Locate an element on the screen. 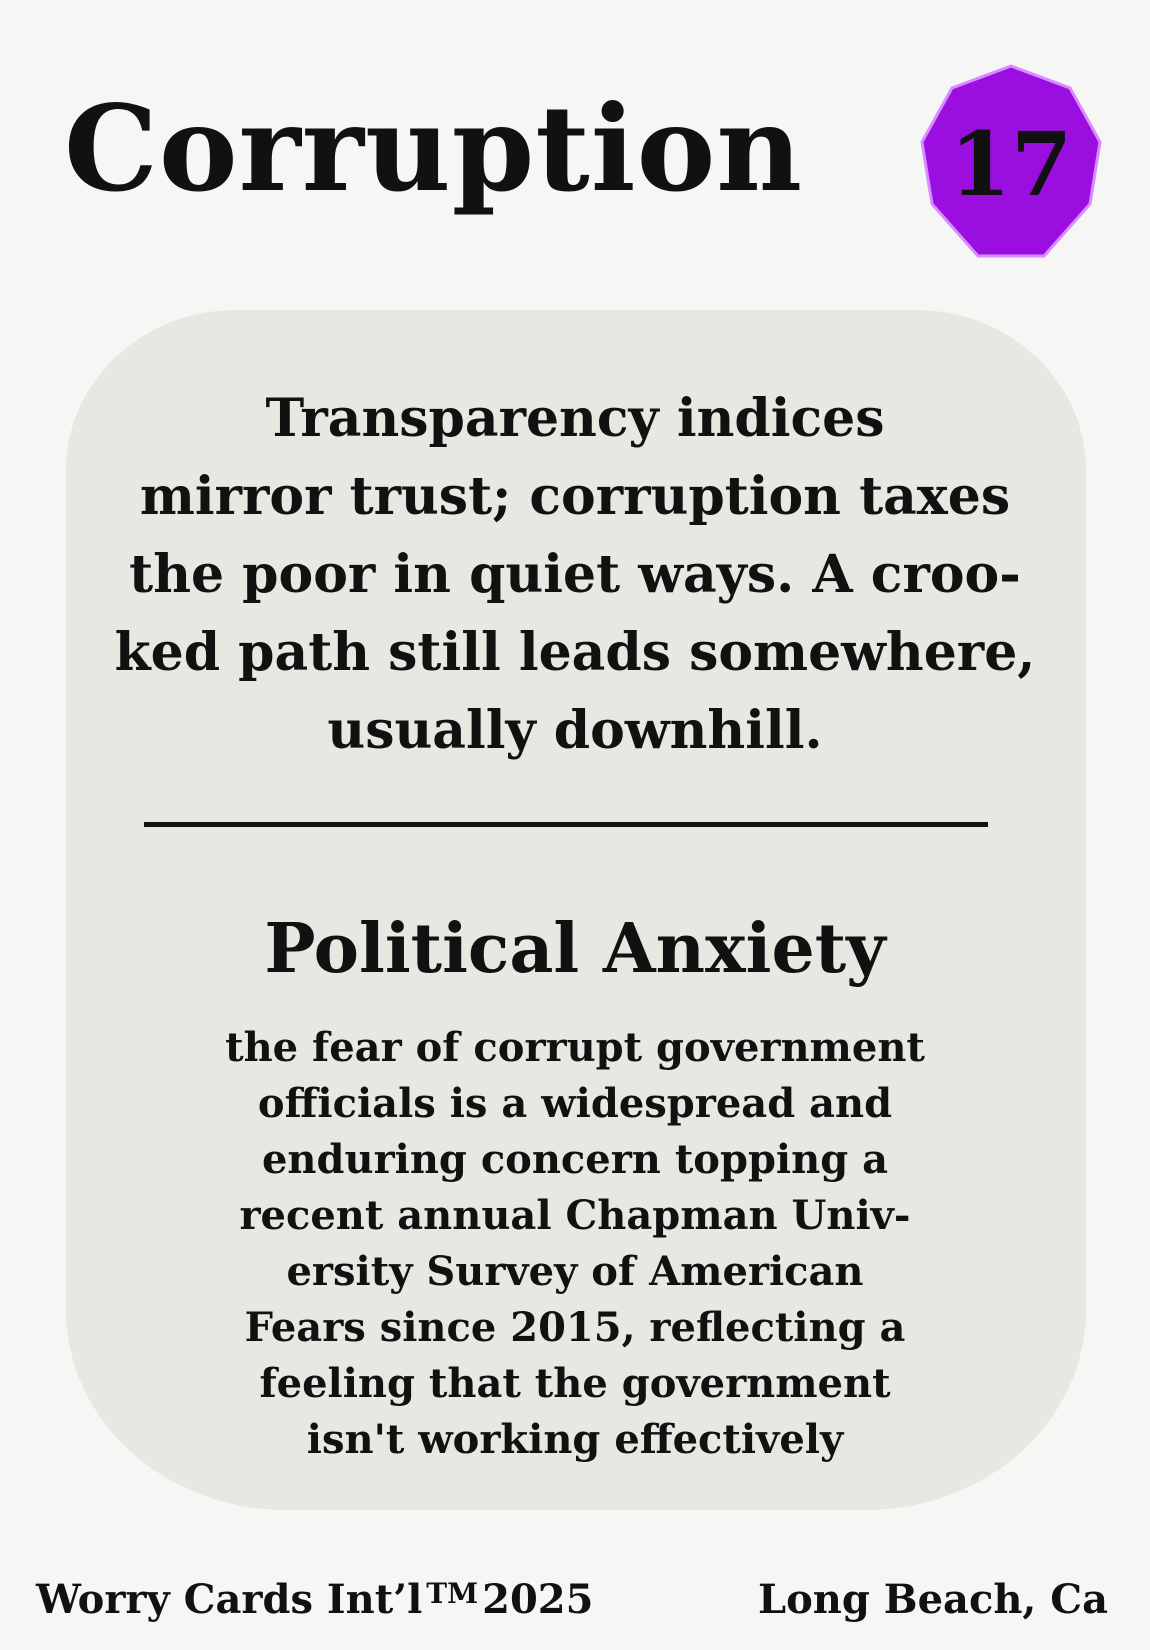 This screenshot has height=1650, width=1150. footer-brand: Worry Cards Int’l TM 2025 is located at coordinates (314, 1600).